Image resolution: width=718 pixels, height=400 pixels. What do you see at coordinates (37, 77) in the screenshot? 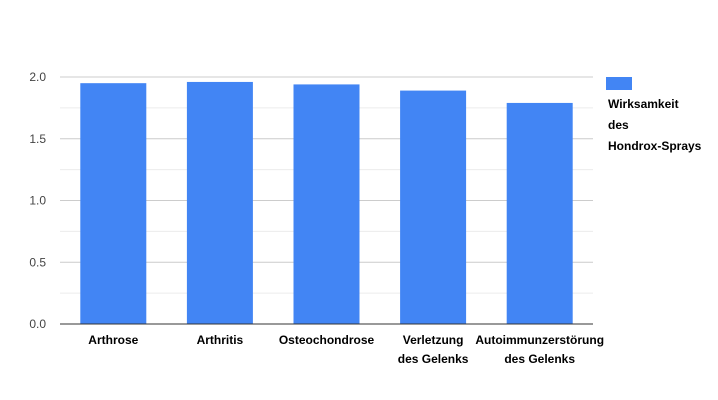
I see `y-tick-label: 2.0` at bounding box center [37, 77].